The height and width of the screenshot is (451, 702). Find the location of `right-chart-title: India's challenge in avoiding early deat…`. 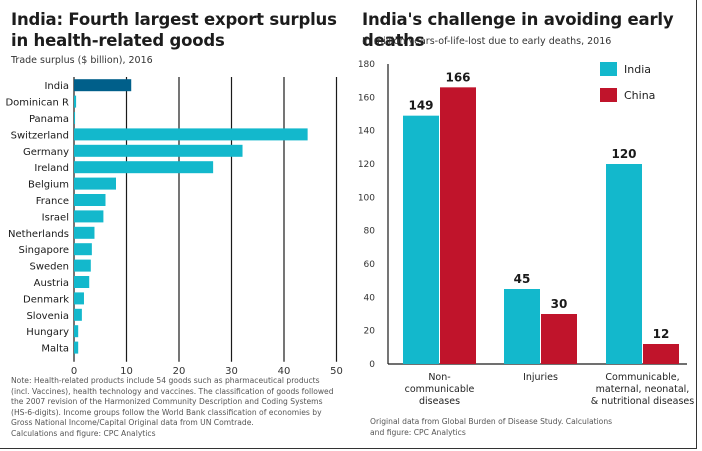

right-chart-title: India's challenge in avoiding early deat… is located at coordinates (518, 30).